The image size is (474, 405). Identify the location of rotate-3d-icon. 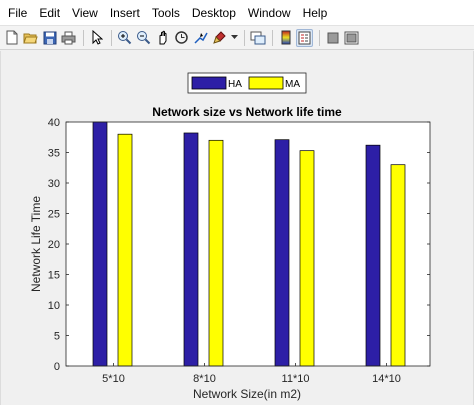
(181, 38).